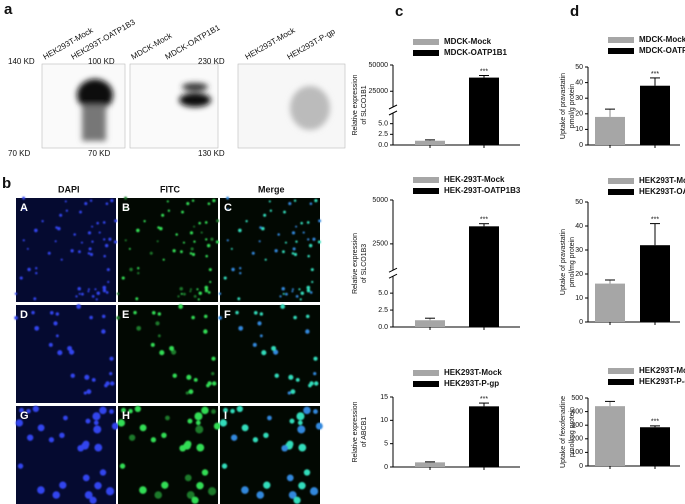 Image resolution: width=685 pixels, height=504 pixels. What do you see at coordinates (195, 87) in the screenshot?
I see `band` at bounding box center [195, 87].